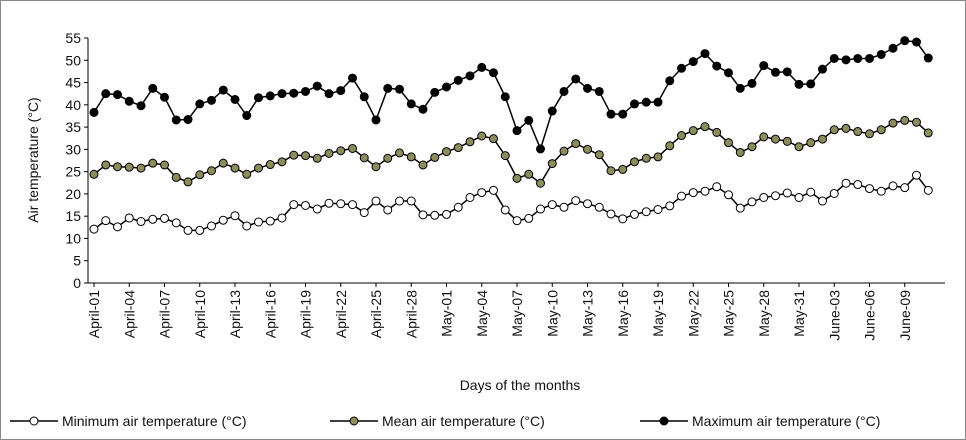 The height and width of the screenshot is (440, 966). What do you see at coordinates (354, 421) in the screenshot?
I see `legend-marker` at bounding box center [354, 421].